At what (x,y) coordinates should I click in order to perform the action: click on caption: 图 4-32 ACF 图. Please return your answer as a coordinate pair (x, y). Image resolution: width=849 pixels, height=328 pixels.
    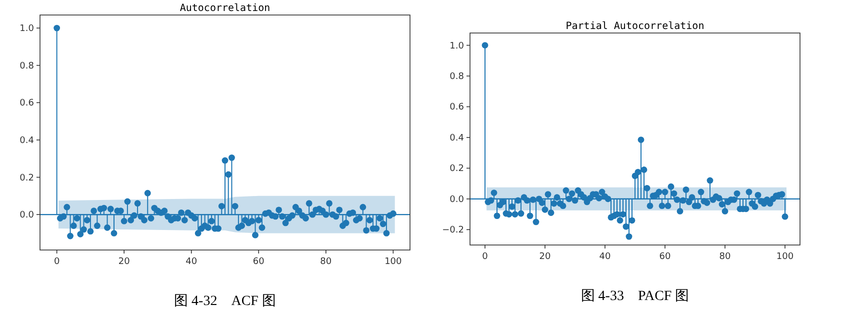
    Looking at the image, I should click on (225, 301).